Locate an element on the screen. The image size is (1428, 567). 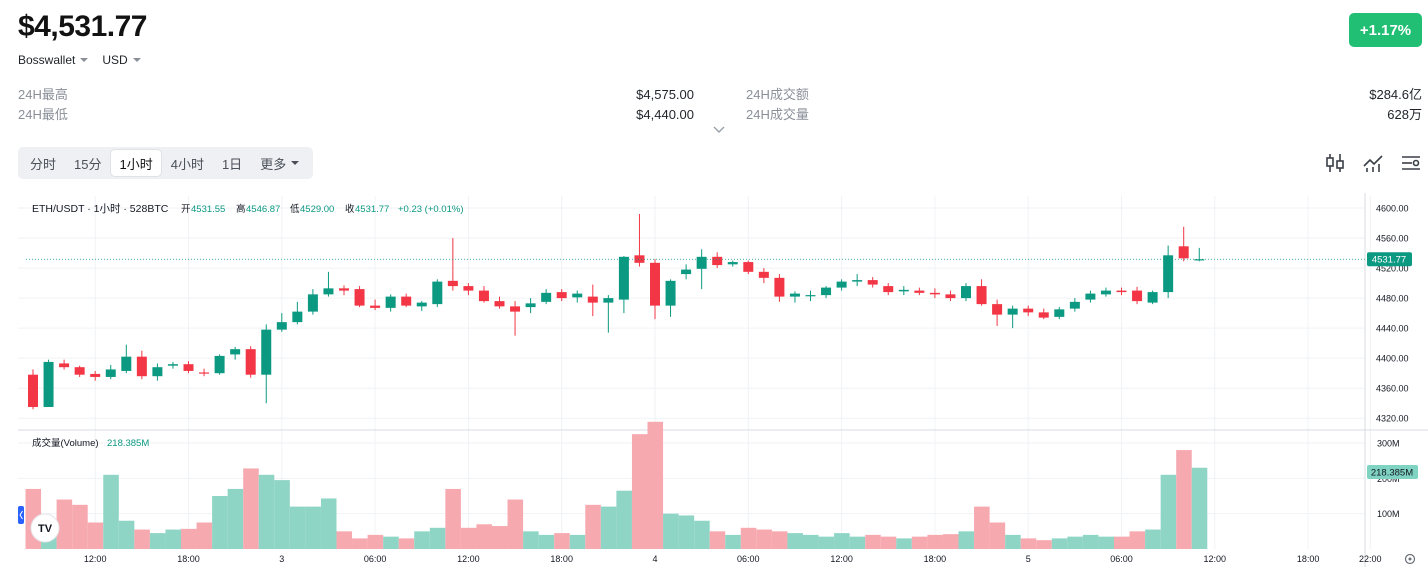
price-tick-label: 4440.00 is located at coordinates (1392, 329).